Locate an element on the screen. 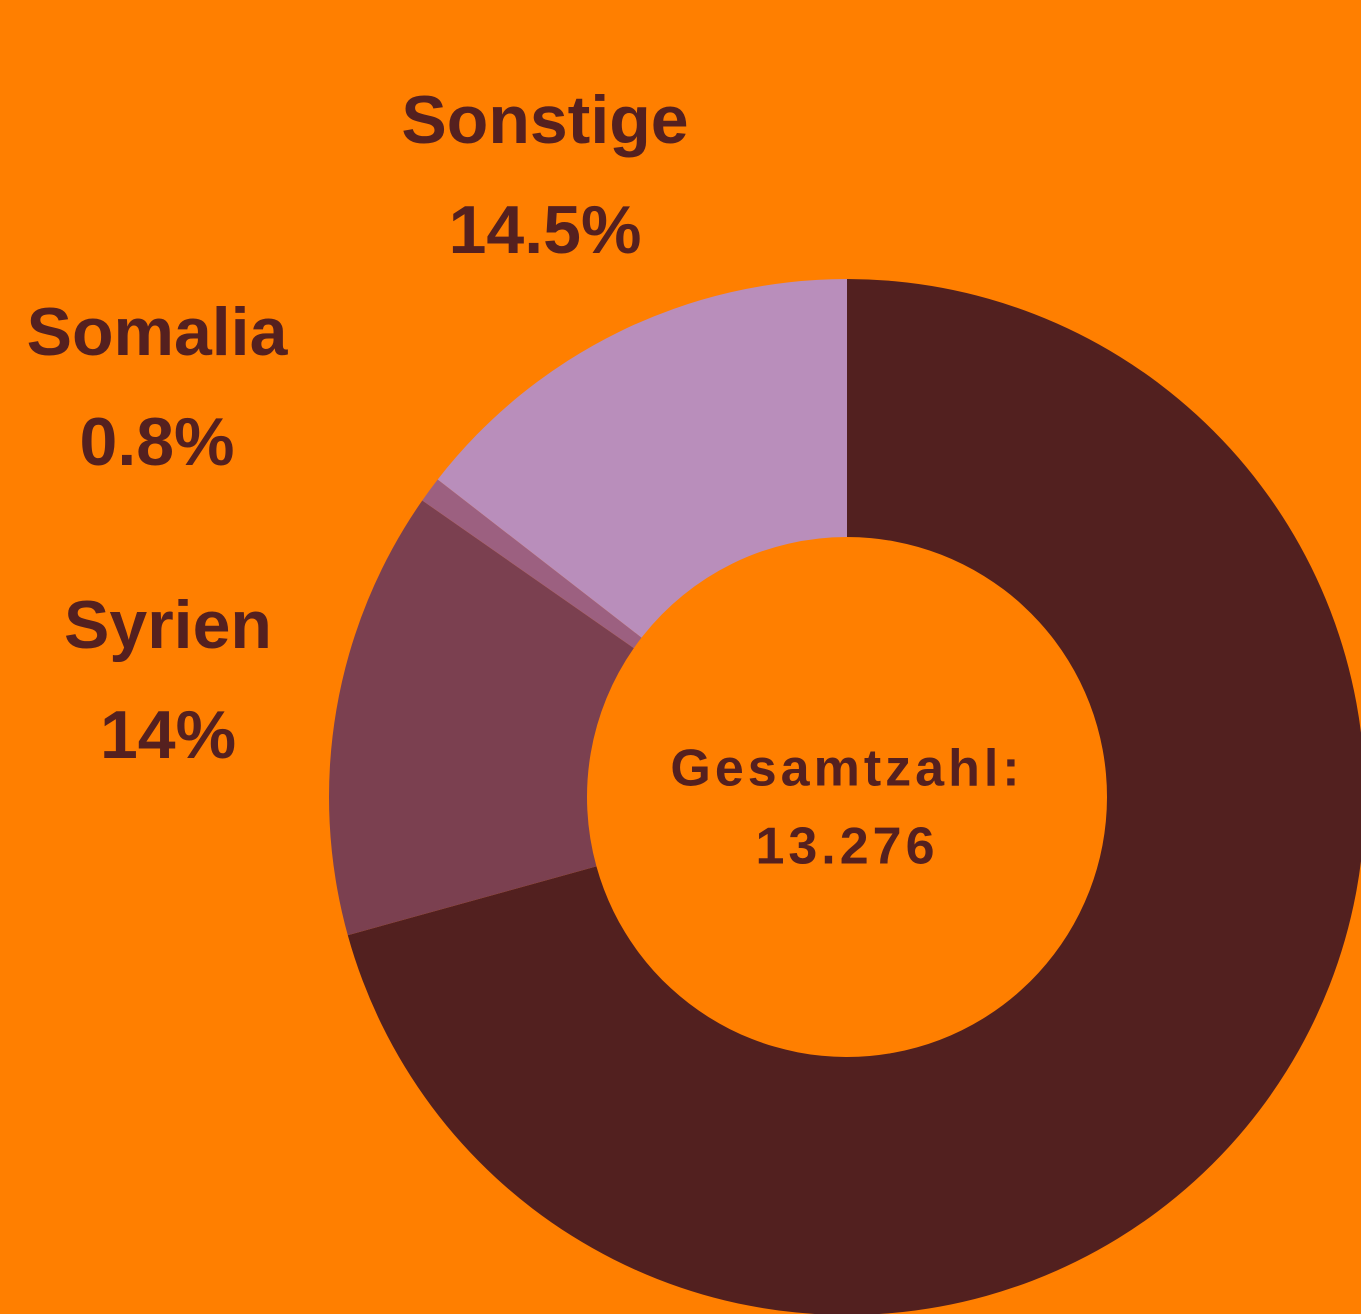  slice-label: Syrien is located at coordinates (168, 625).